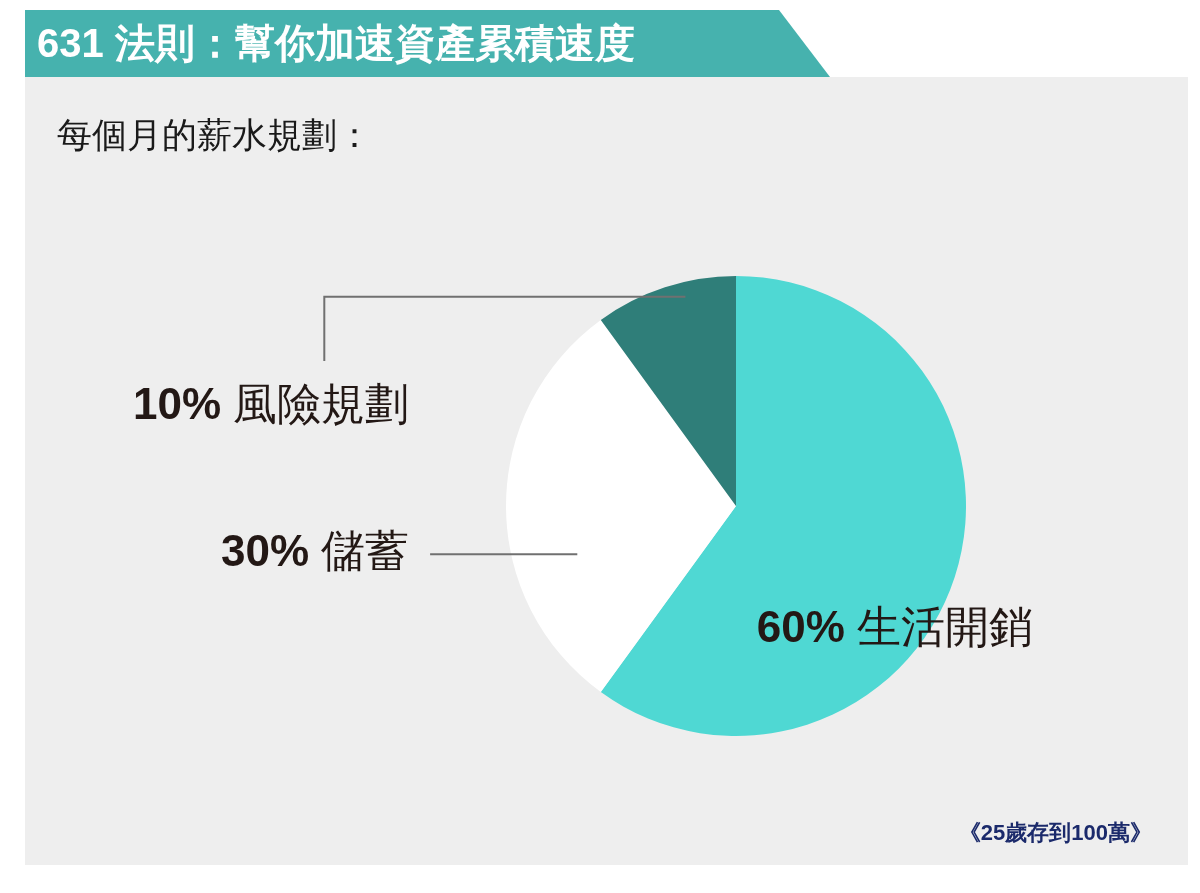 This screenshot has height=893, width=1200. I want to click on data-label: 10%, so click(177, 404).